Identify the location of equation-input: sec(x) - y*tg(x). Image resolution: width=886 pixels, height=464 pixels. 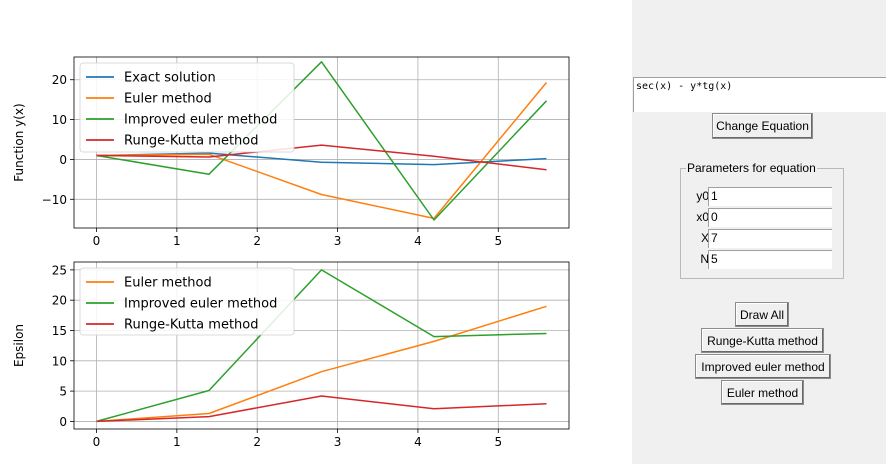
(759, 94).